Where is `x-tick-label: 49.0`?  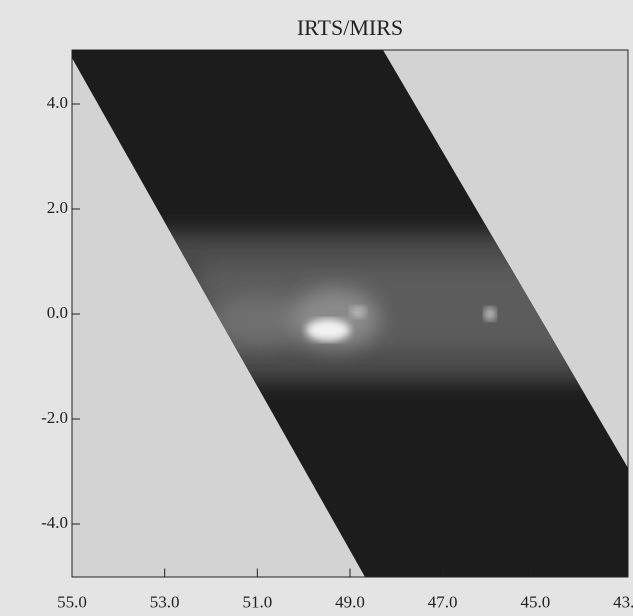
x-tick-label: 49.0 is located at coordinates (350, 601).